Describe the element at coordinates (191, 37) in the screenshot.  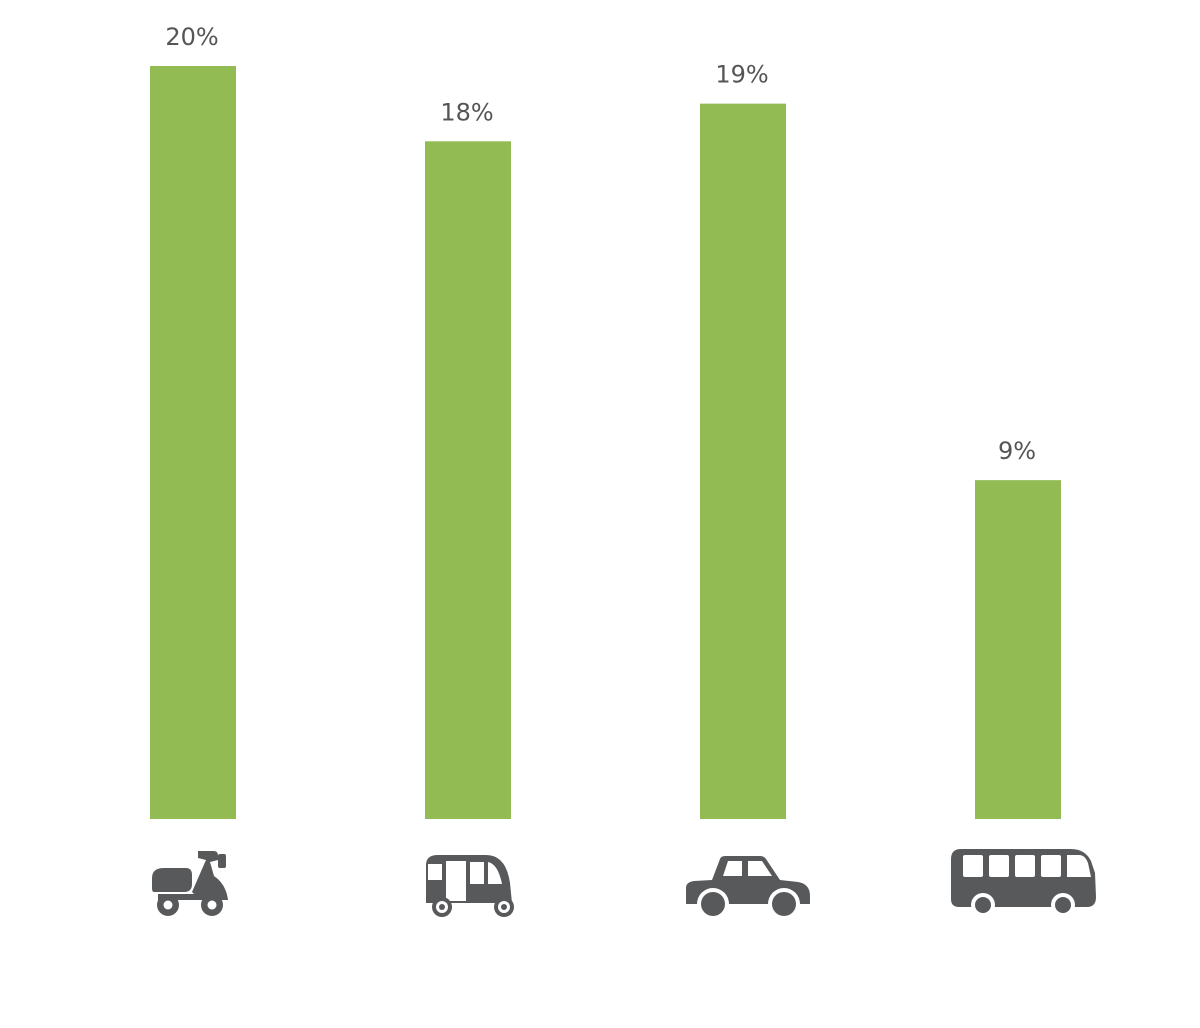
I see `value-label-scooter: 20%` at that location.